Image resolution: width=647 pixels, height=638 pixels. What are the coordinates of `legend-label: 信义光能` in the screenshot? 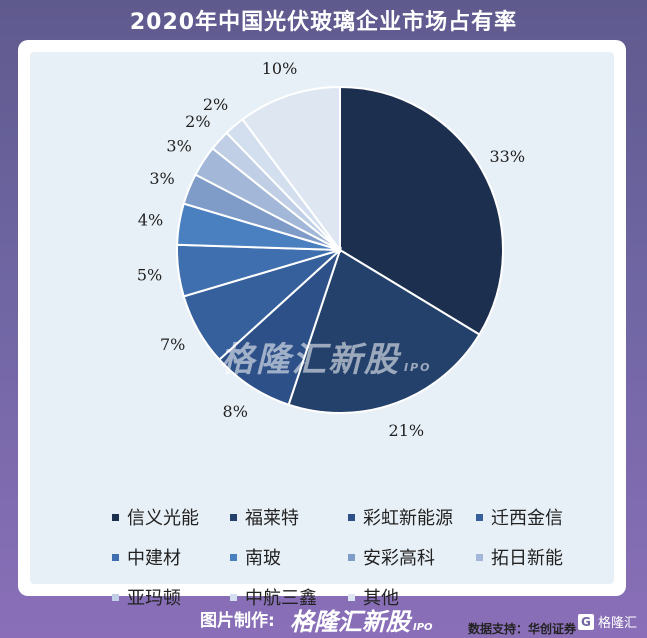 It's located at (163, 518).